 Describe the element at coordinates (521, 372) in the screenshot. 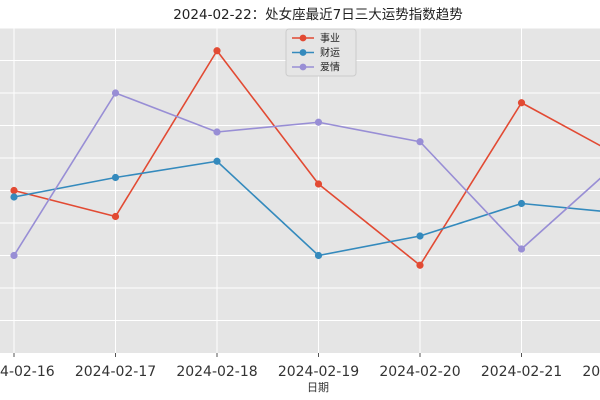

I see `x-tick-label: 2024-02-21` at that location.